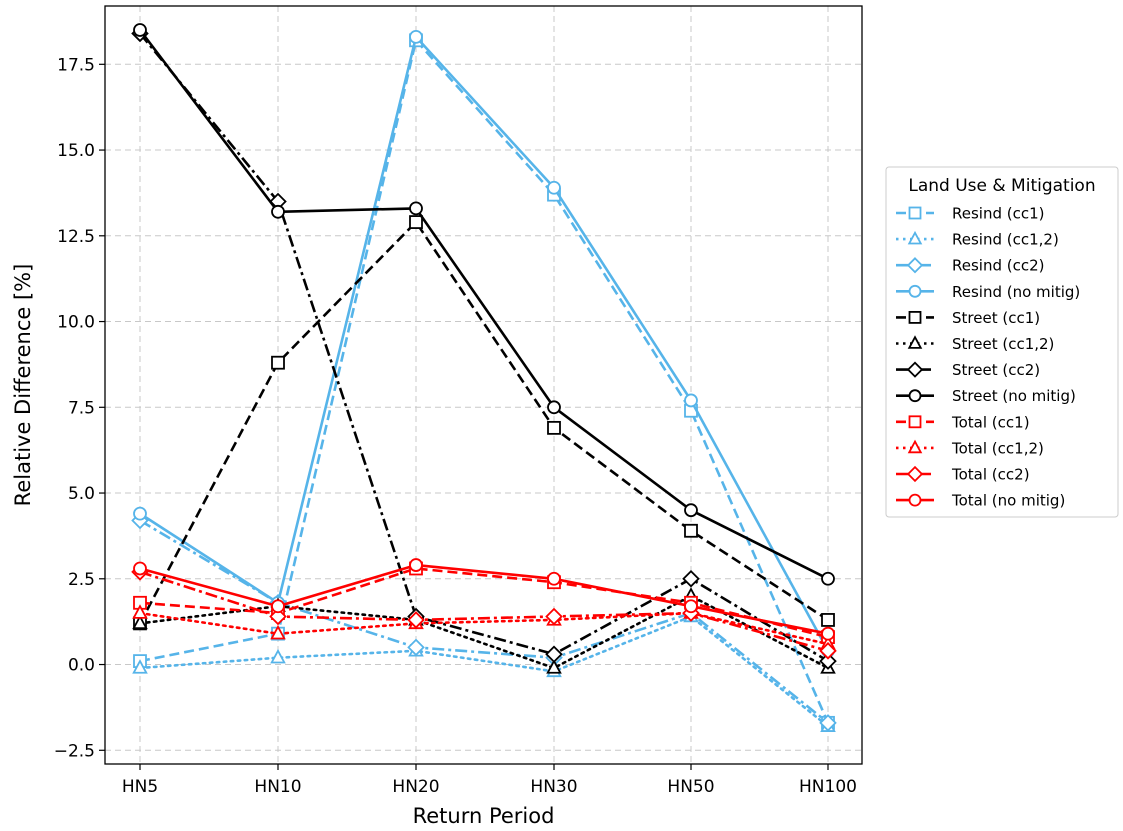 The image size is (1123, 831). I want to click on x-tick-label: HN5, so click(140, 787).